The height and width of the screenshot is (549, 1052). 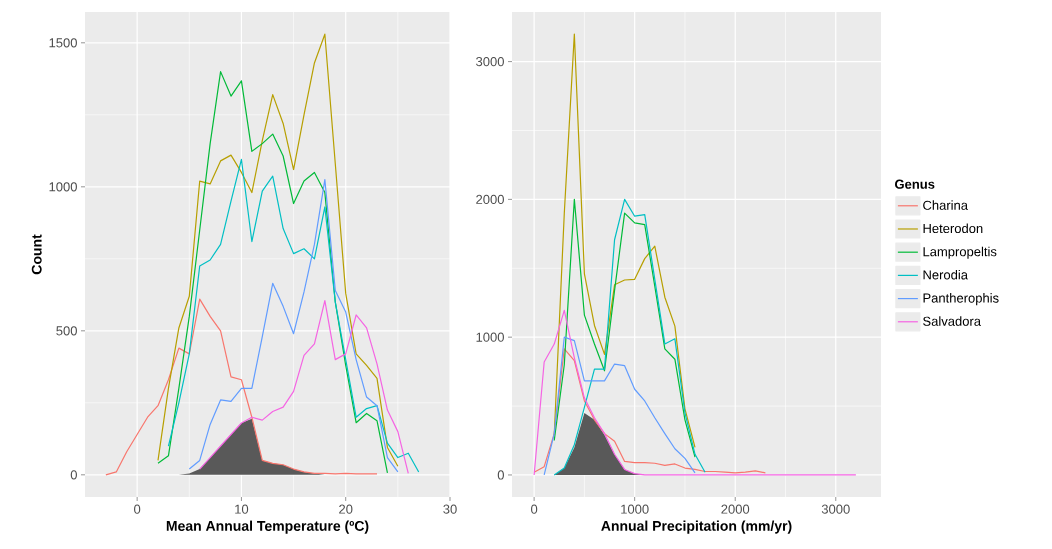 I want to click on legend-label: Heterodon, so click(x=953, y=228).